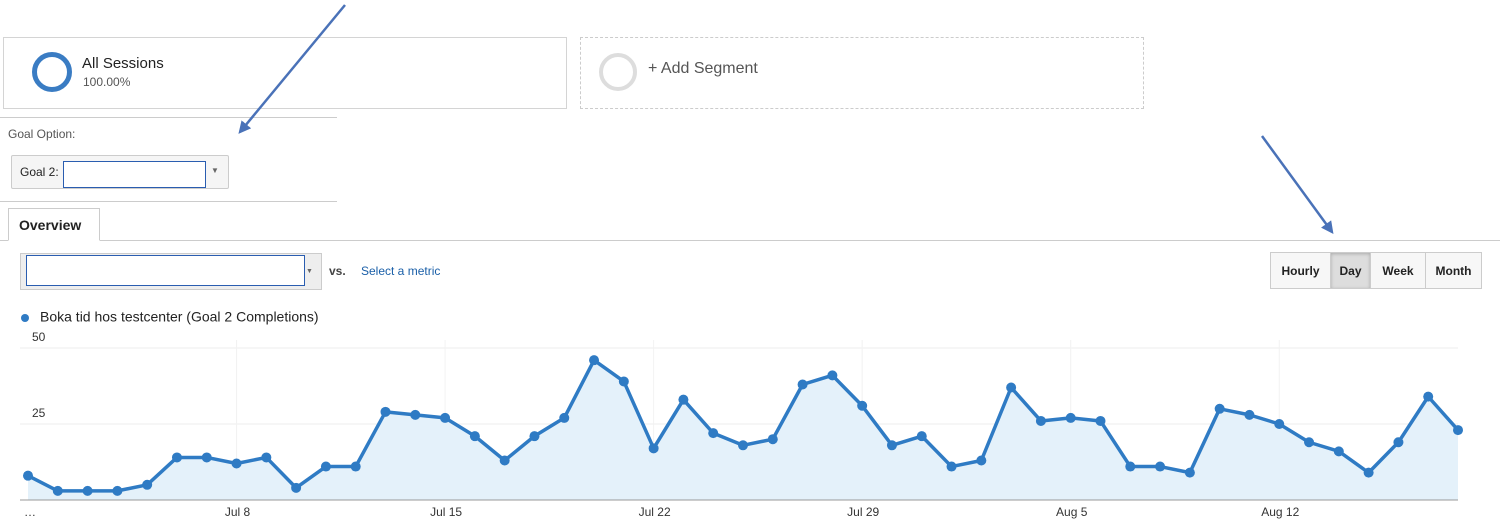 This screenshot has height=529, width=1500. Describe the element at coordinates (134, 174) in the screenshot. I see `goal-input` at that location.